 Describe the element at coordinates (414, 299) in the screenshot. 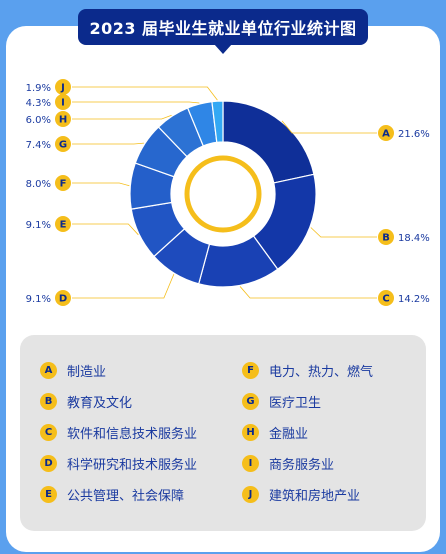

I see `slice-value-c: 14.2%` at that location.